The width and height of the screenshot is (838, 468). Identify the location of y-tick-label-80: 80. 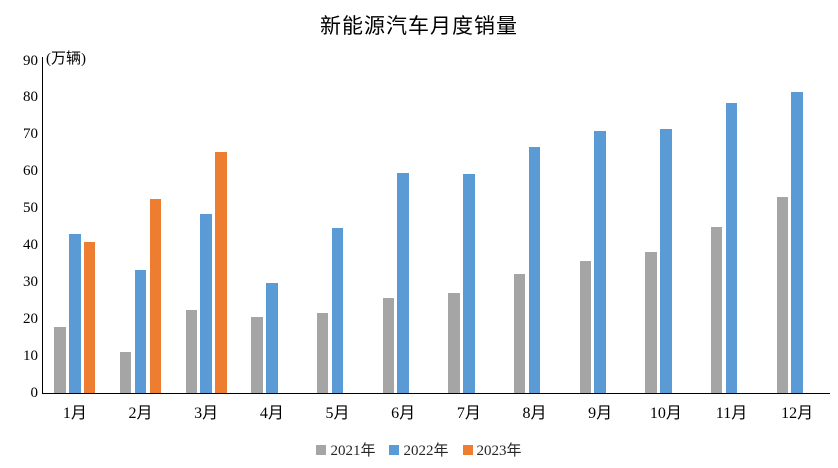
(30, 97).